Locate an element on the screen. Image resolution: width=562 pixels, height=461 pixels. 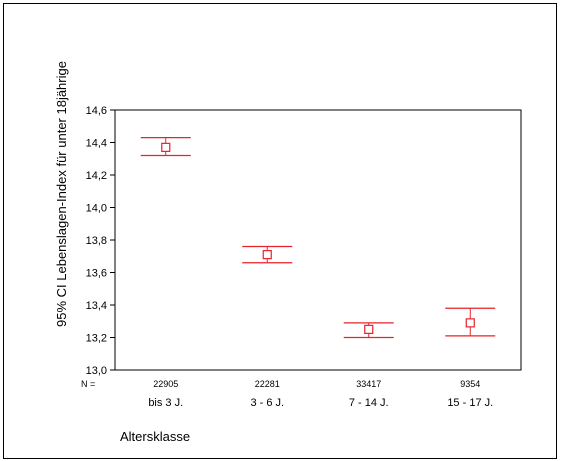
y-tick-label: 13,4 is located at coordinates (96, 306).